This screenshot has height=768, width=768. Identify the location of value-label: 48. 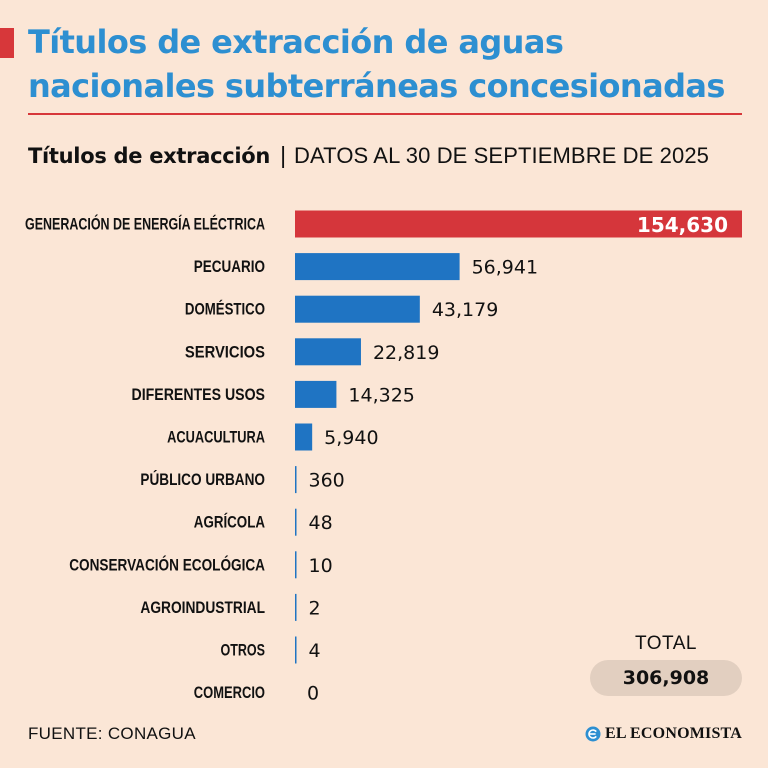
(321, 523).